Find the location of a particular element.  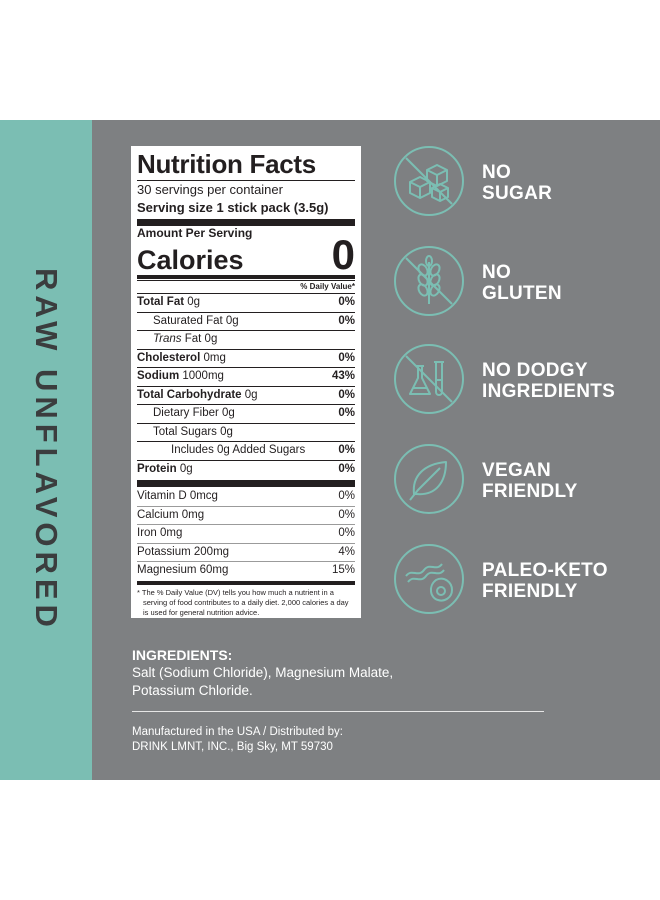

claim-text: VEGAN FRIENDLY is located at coordinates (530, 481).